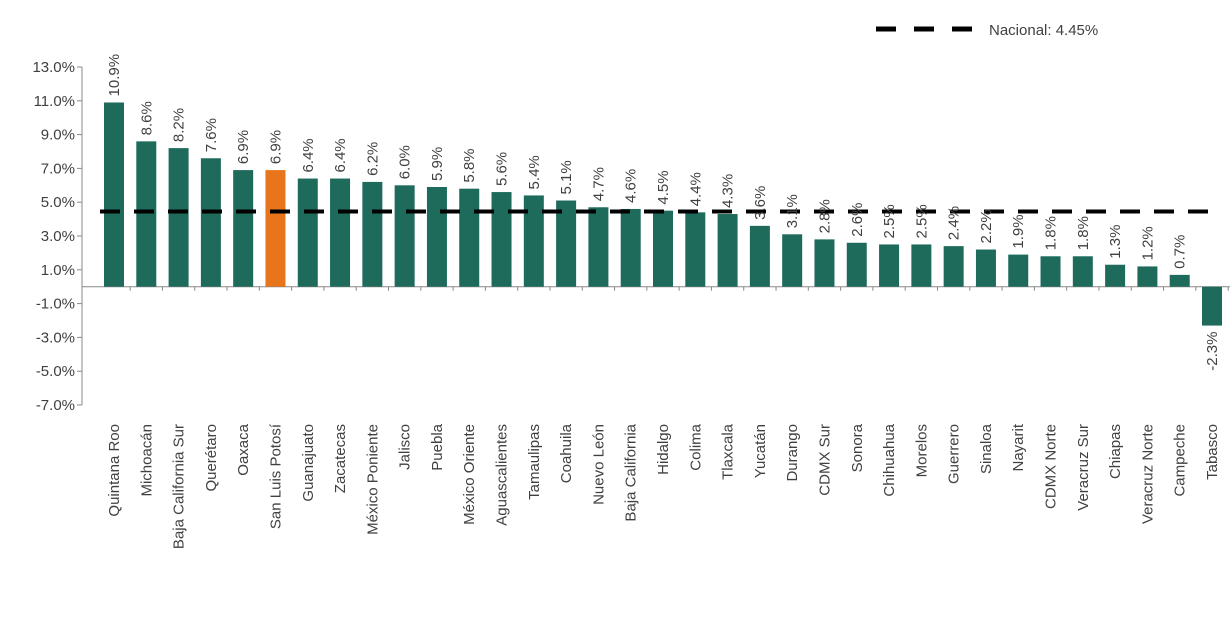 Image resolution: width=1232 pixels, height=625 pixels. I want to click on data-label: 1.8%, so click(1083, 233).